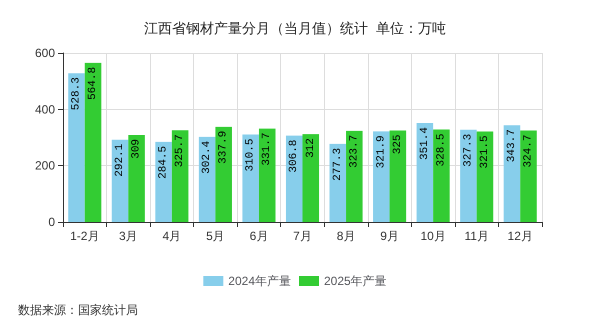  Describe the element at coordinates (476, 236) in the screenshot. I see `x-tick-label: 11月` at that location.